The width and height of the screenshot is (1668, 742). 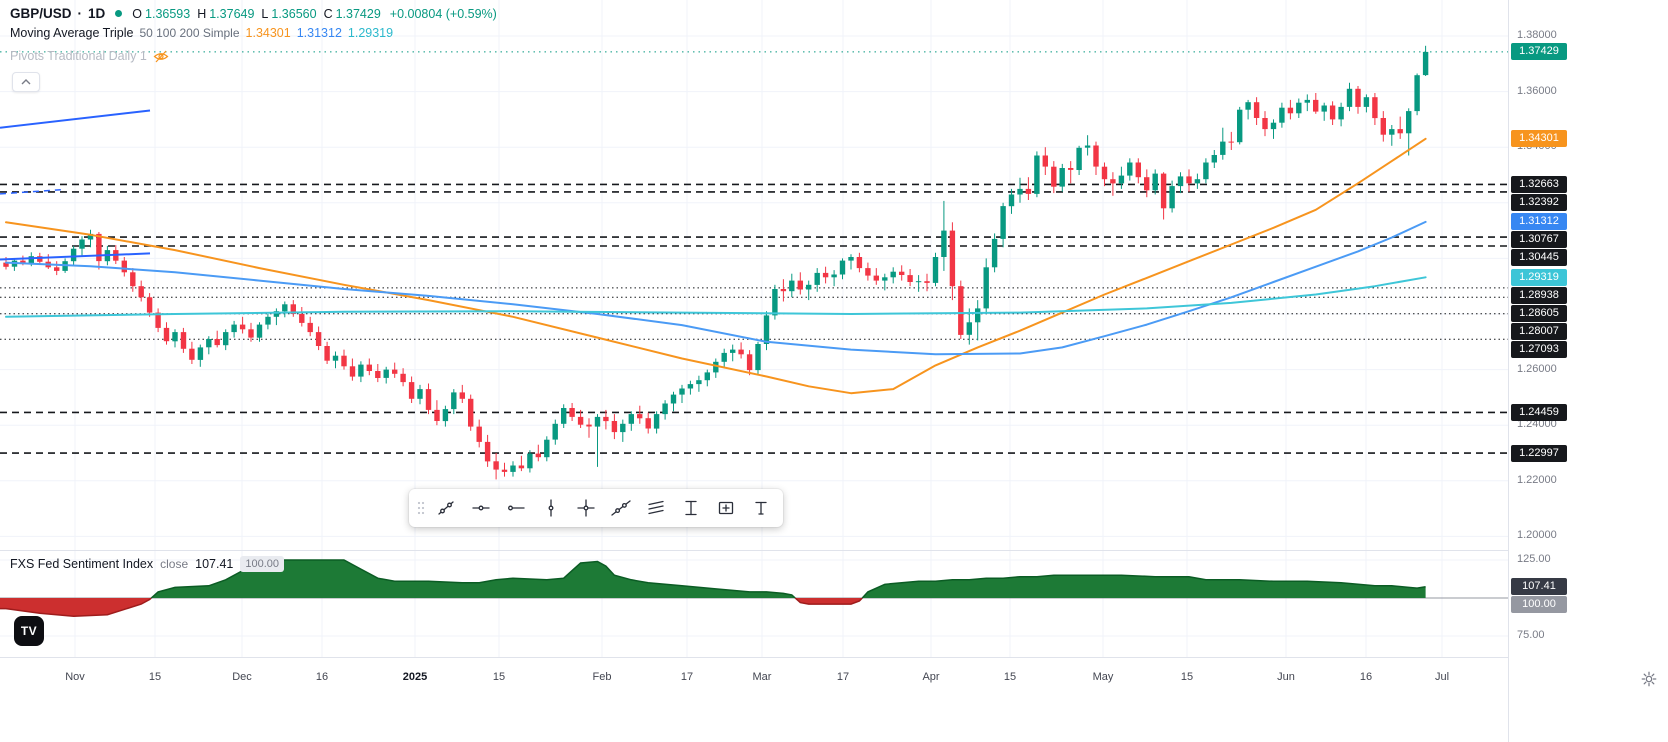 What do you see at coordinates (1531, 635) in the screenshot?
I see `indicator-axis-label: 75.00` at bounding box center [1531, 635].